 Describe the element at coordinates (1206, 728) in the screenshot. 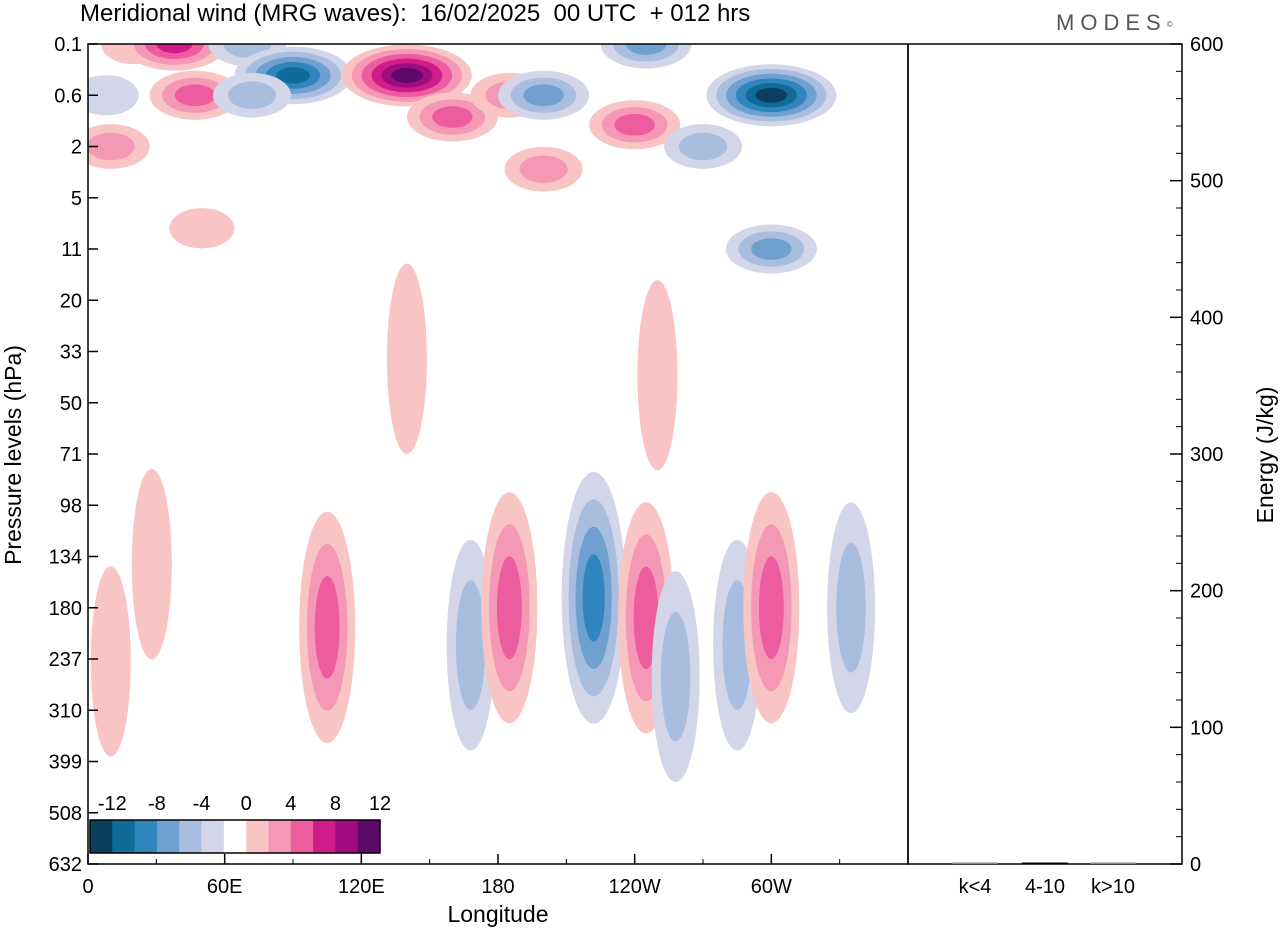

I see `energy-tick-label: 100` at that location.